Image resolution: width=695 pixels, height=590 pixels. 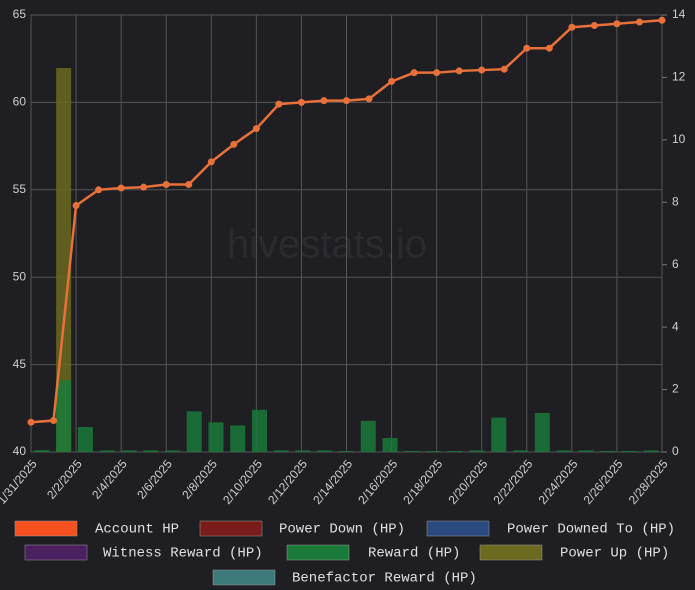 What do you see at coordinates (20, 189) in the screenshot?
I see `y-tick-label: 55` at bounding box center [20, 189].